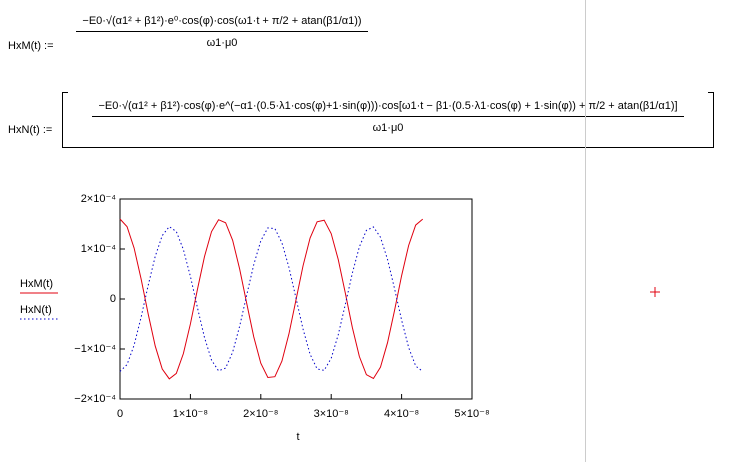  Describe the element at coordinates (113, 299) in the screenshot. I see `y-tick-label: 0` at that location.